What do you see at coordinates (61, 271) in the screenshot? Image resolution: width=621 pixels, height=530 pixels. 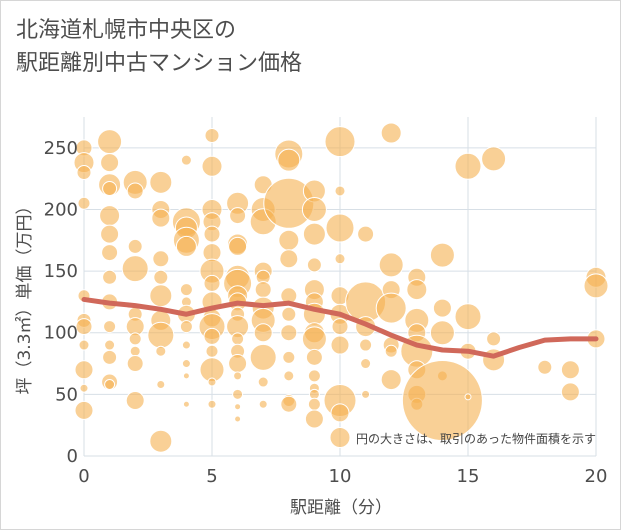 I see `y-tick-label: 150` at bounding box center [61, 271].